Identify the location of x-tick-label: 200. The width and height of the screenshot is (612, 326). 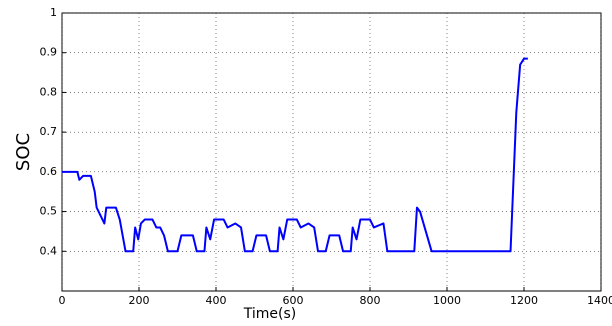
(139, 300).